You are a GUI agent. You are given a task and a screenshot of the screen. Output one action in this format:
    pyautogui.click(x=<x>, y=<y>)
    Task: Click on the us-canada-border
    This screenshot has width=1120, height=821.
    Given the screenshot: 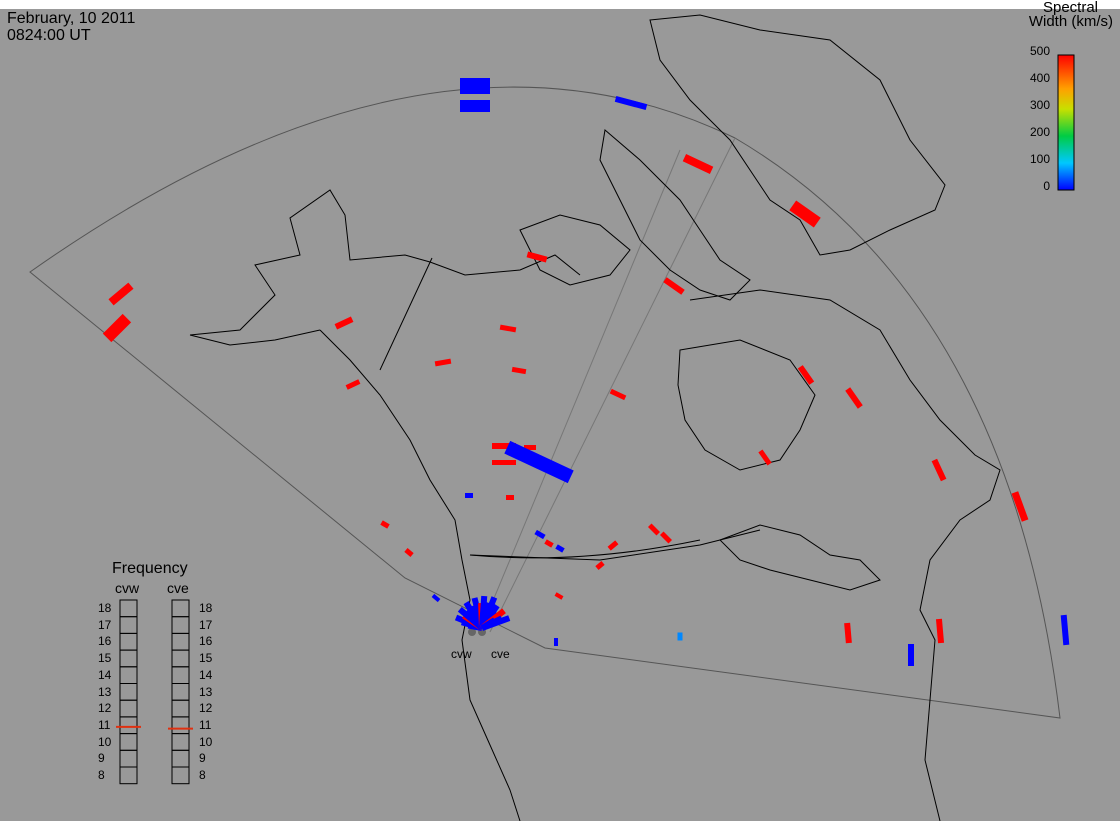 What is the action you would take?
    pyautogui.click(x=585, y=549)
    